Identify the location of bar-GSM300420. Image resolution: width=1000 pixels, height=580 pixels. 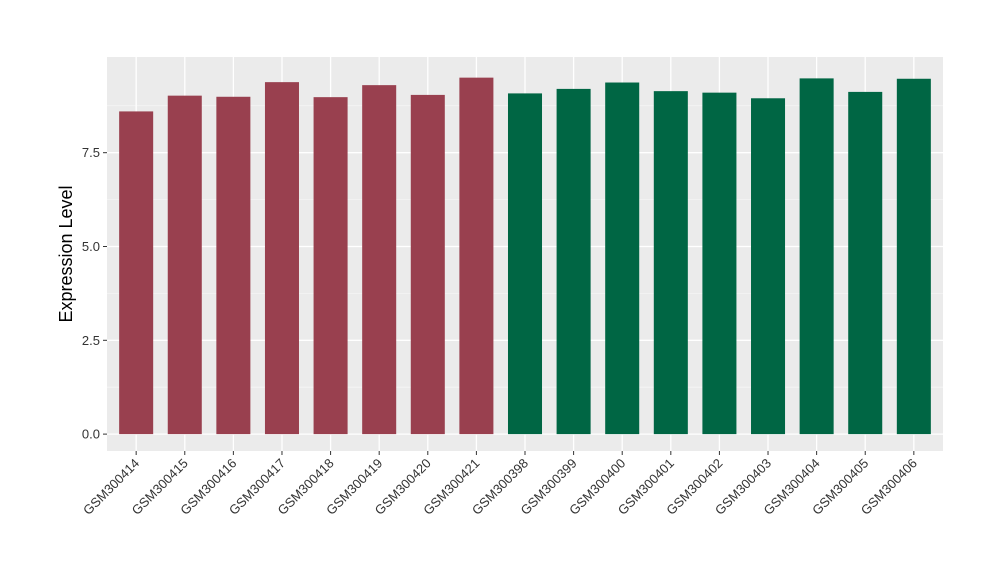
(427, 264).